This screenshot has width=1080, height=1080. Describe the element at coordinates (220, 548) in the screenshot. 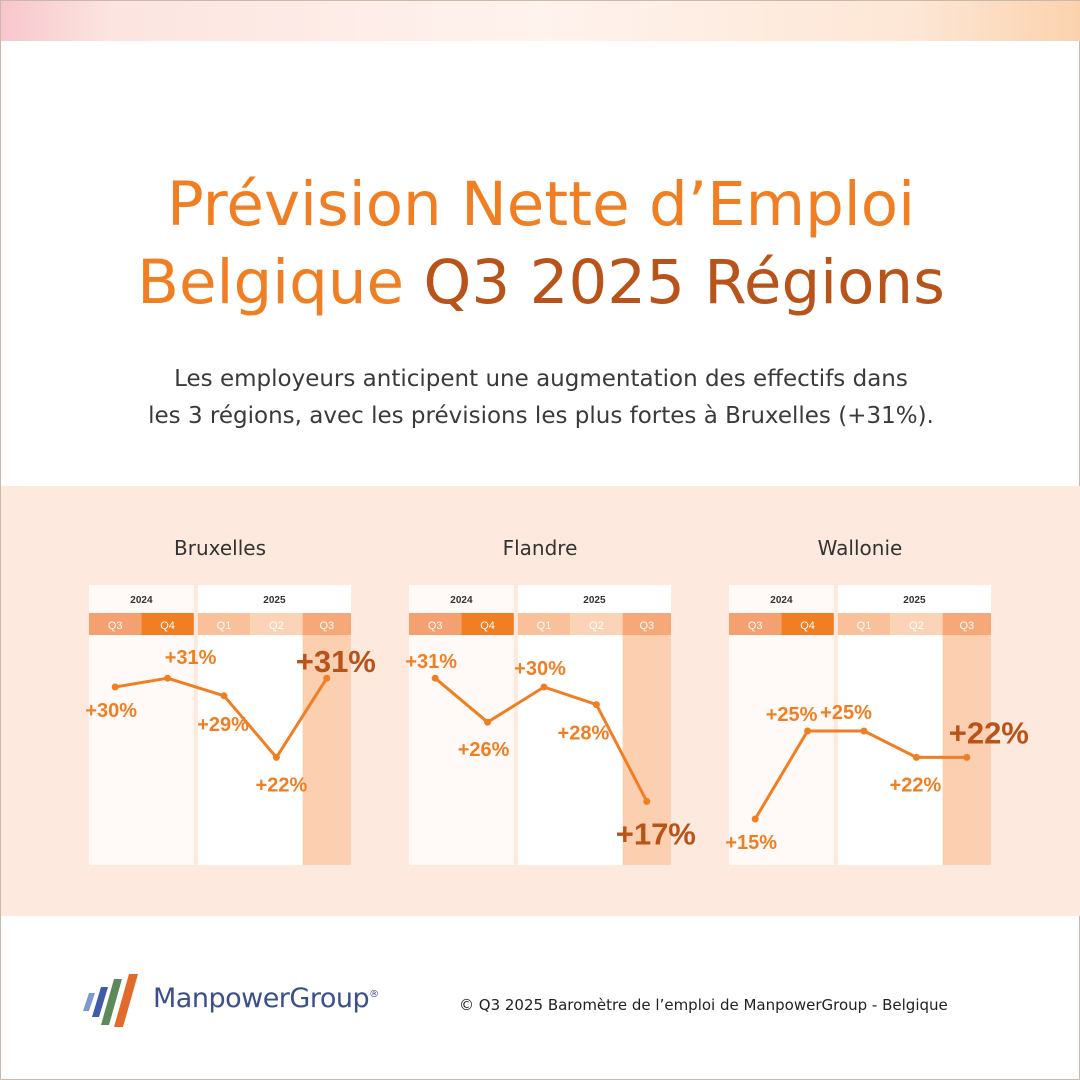

I see `region-title-bruxelles: Bruxelles` at that location.